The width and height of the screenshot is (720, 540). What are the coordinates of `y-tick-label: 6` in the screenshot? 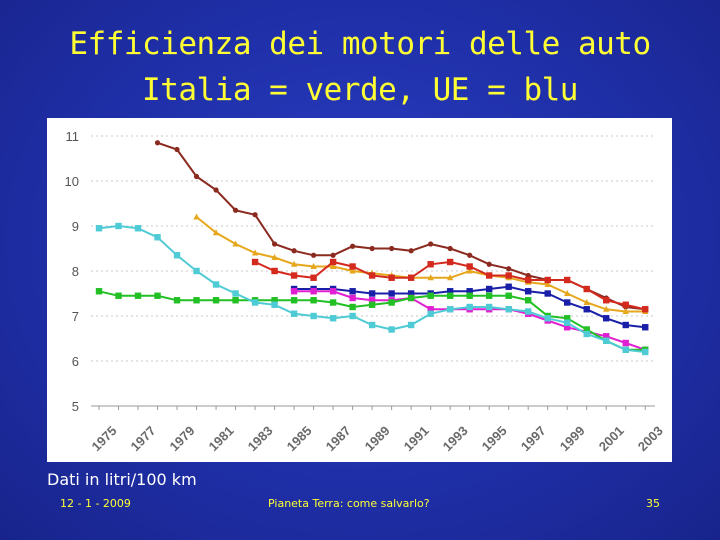 It's located at (75, 361).